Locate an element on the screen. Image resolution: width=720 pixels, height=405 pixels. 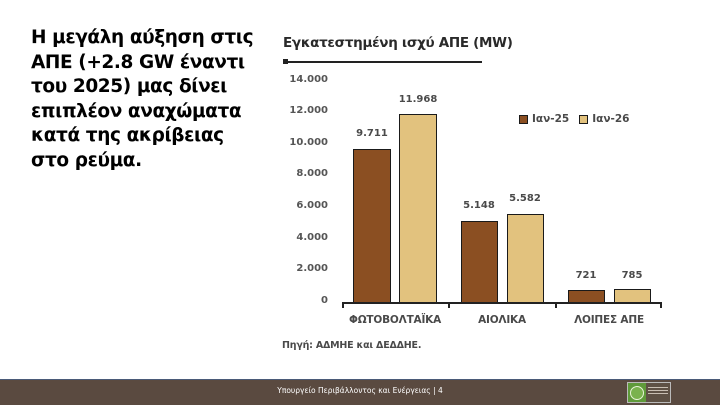
headline-line: ΑΠΕ (+2.8 GW έναντι is located at coordinates (138, 62).